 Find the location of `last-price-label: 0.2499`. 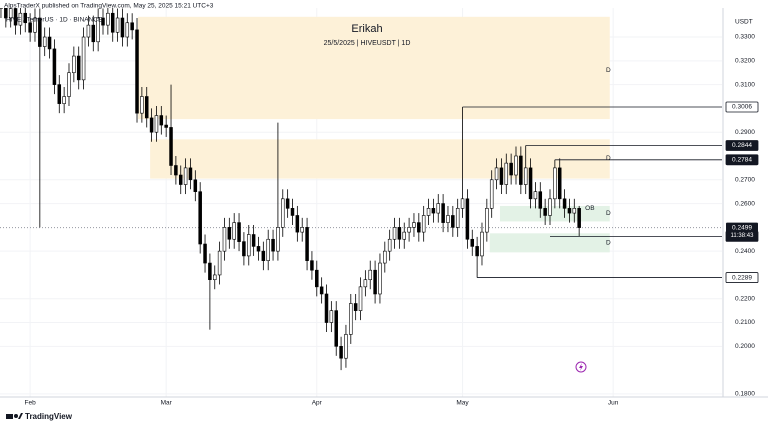

last-price-label: 0.2499 is located at coordinates (742, 227).